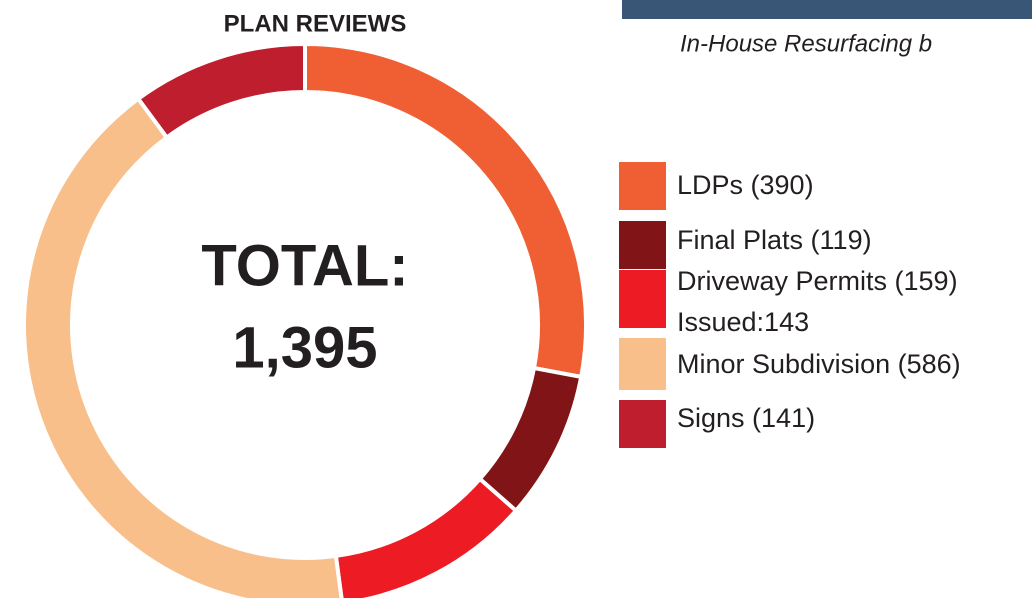  I want to click on center-label: TOTAL:, so click(304, 265).